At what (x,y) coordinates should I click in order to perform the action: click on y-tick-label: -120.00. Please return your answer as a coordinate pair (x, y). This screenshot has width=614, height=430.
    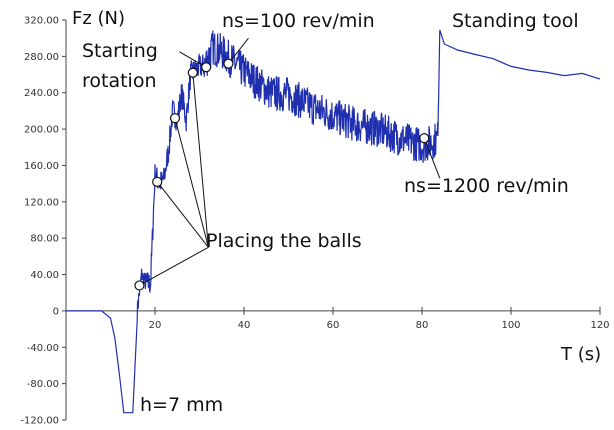
    Looking at the image, I should click on (39, 421).